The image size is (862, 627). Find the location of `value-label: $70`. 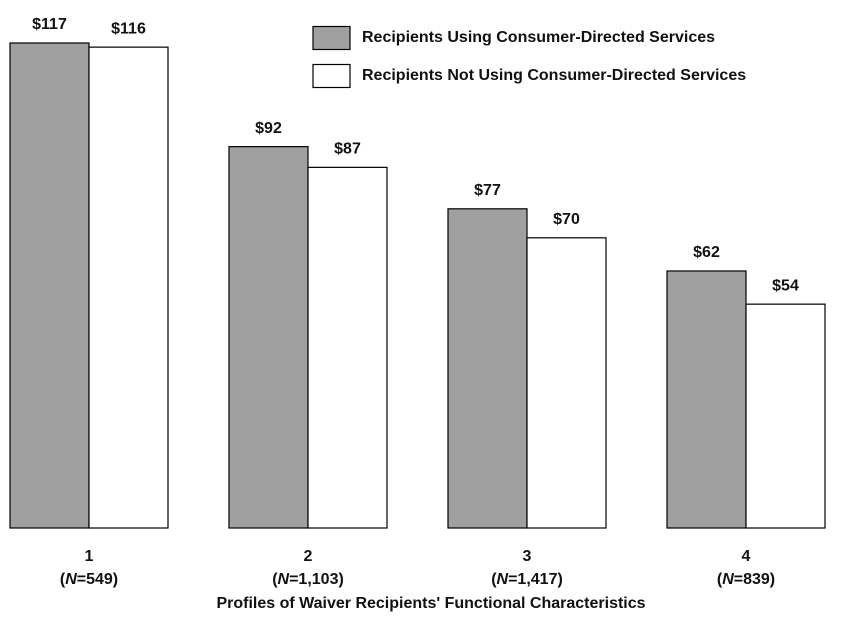

value-label: $70 is located at coordinates (566, 219).